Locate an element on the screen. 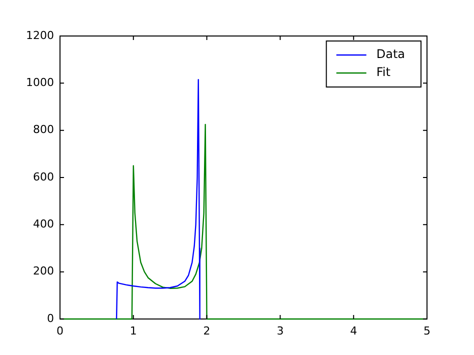 The image size is (474, 355). x-tick-label: 2 is located at coordinates (206, 331).